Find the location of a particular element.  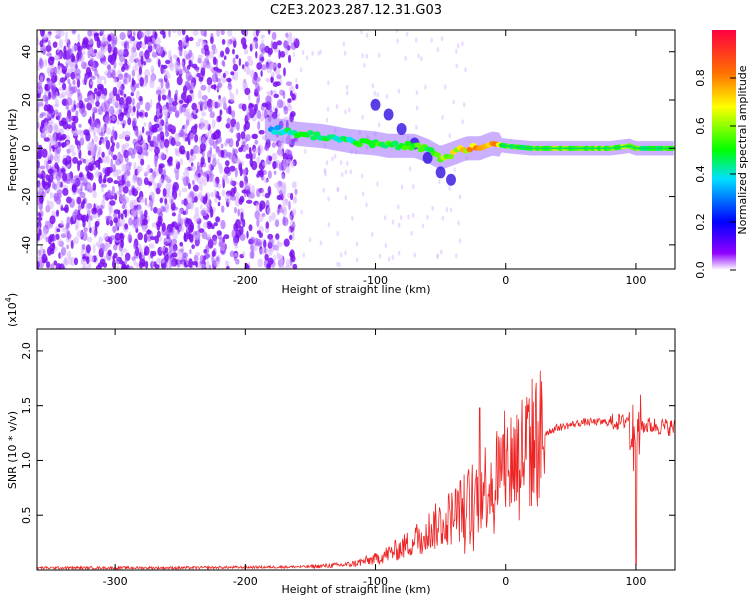

x-tick-label: -300 is located at coordinates (115, 280).